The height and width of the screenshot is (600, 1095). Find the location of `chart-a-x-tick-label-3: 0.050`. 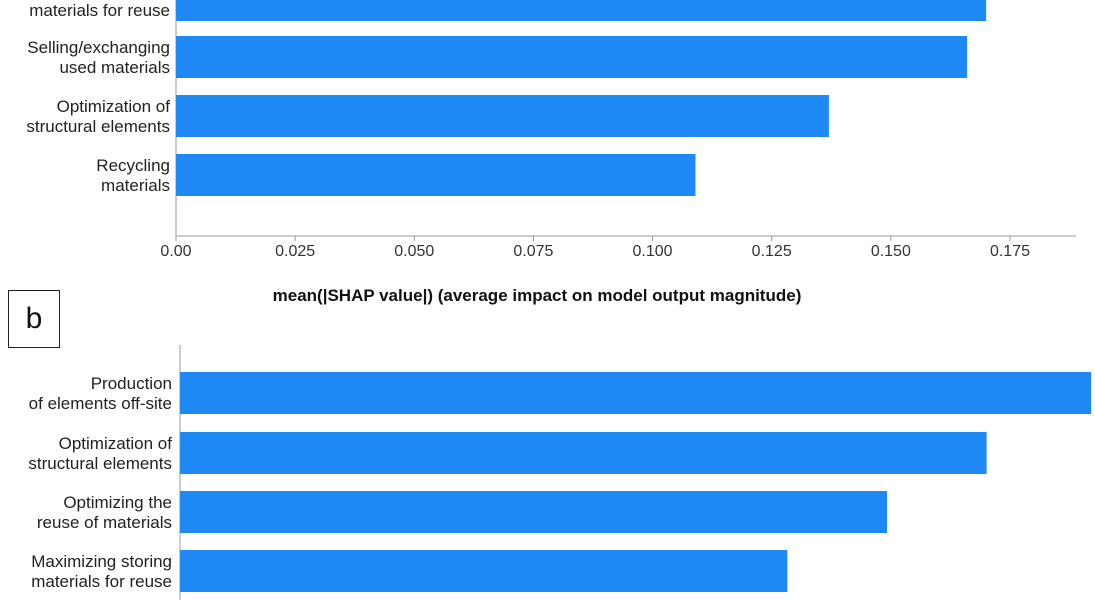

chart-a-x-tick-label-3: 0.050 is located at coordinates (414, 251).